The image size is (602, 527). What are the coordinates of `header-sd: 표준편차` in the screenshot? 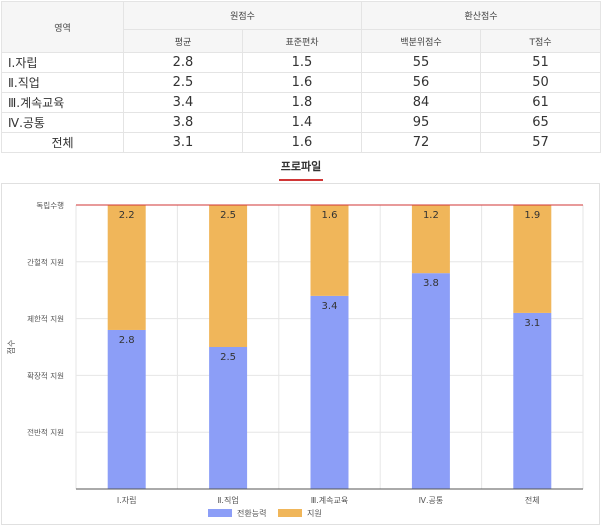 It's located at (302, 41).